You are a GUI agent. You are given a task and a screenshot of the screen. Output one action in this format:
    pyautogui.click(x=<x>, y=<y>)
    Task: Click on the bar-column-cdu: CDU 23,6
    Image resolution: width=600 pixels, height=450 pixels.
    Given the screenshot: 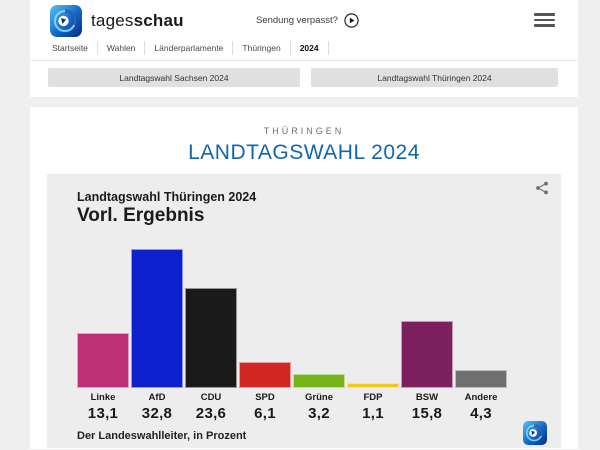 What is the action you would take?
    pyautogui.click(x=211, y=335)
    